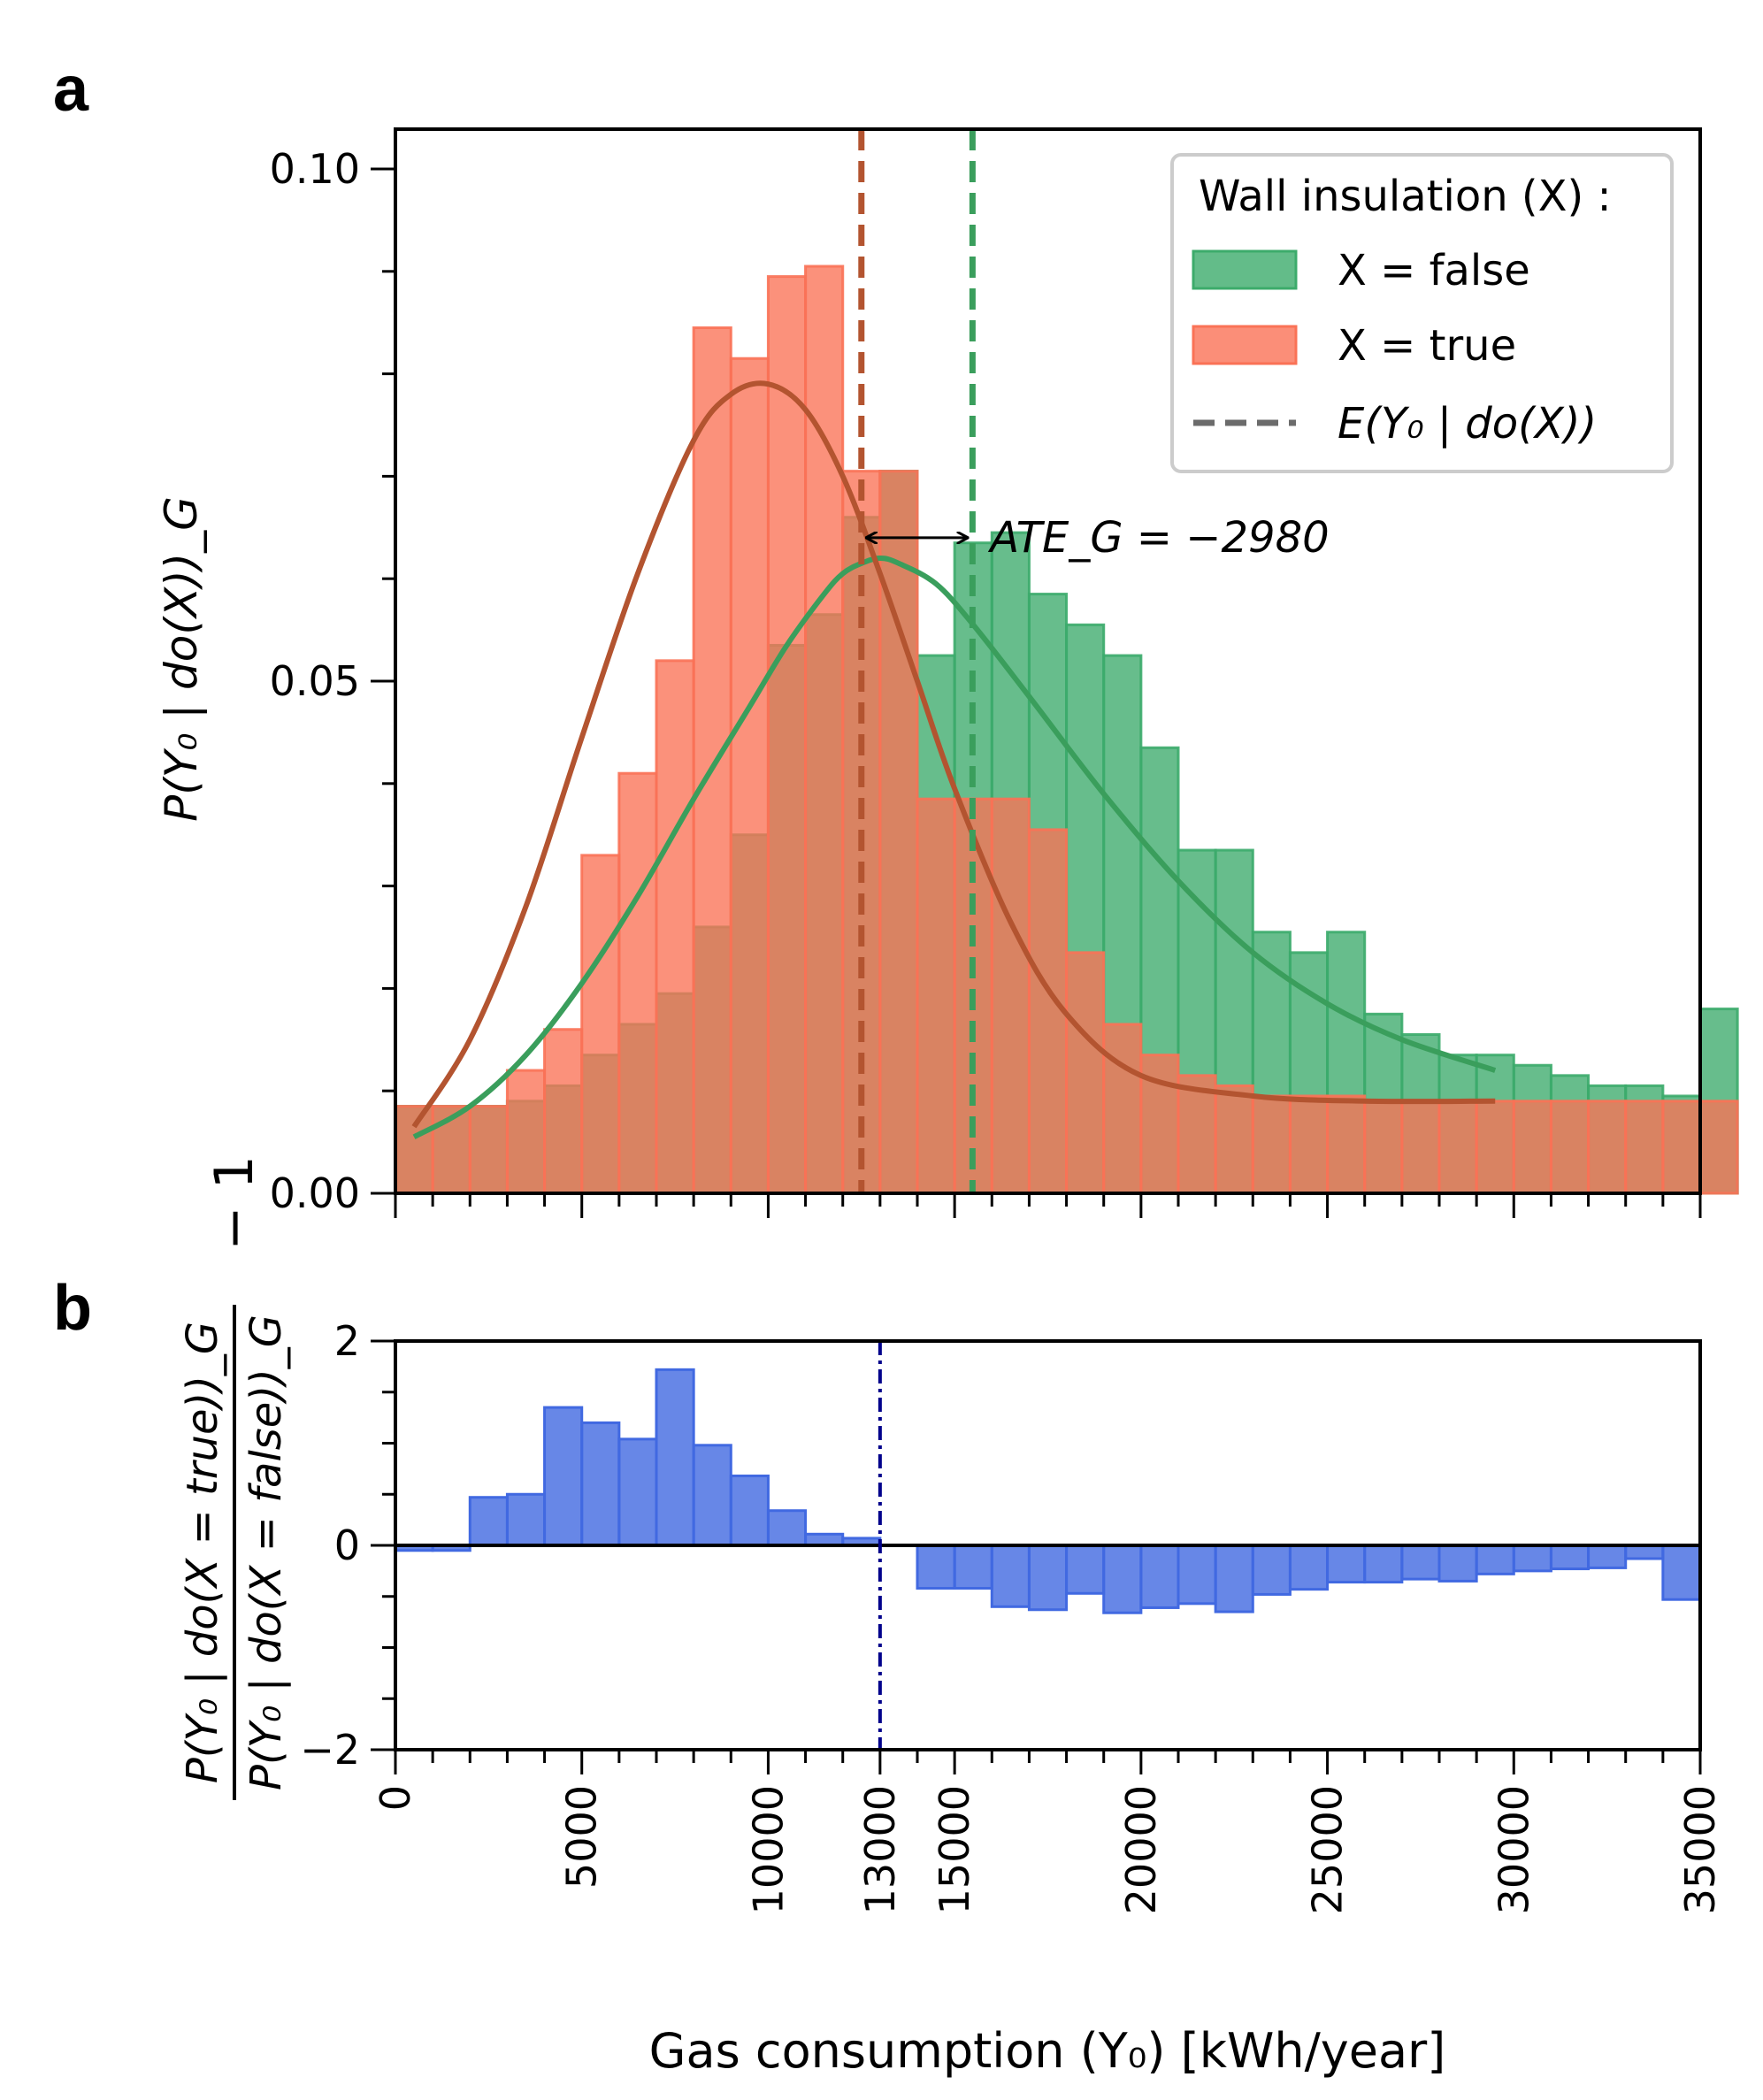 The height and width of the screenshot is (2100, 1763). Describe the element at coordinates (202, 1552) in the screenshot. I see `y-label-numerator: P(Y₀ | do(X = true))_G` at that location.